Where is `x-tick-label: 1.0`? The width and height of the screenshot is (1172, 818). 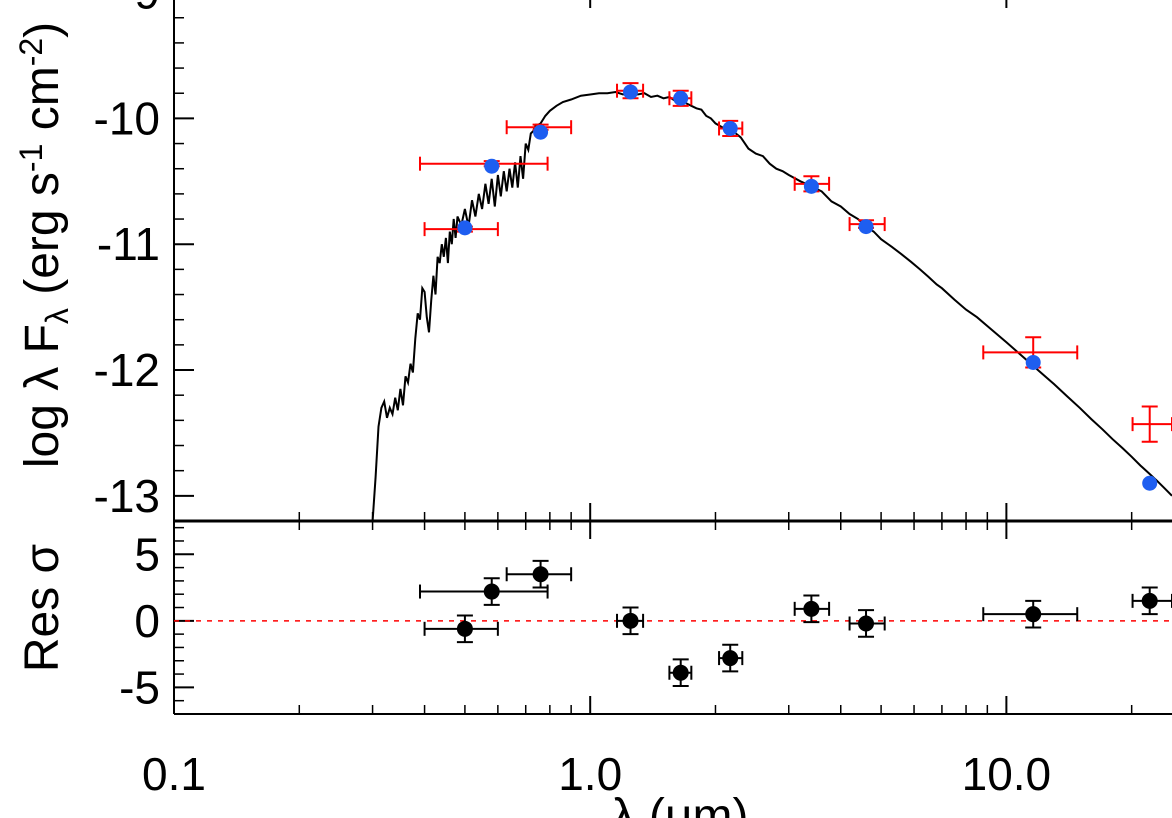 x-tick-label: 1.0 is located at coordinates (590, 774).